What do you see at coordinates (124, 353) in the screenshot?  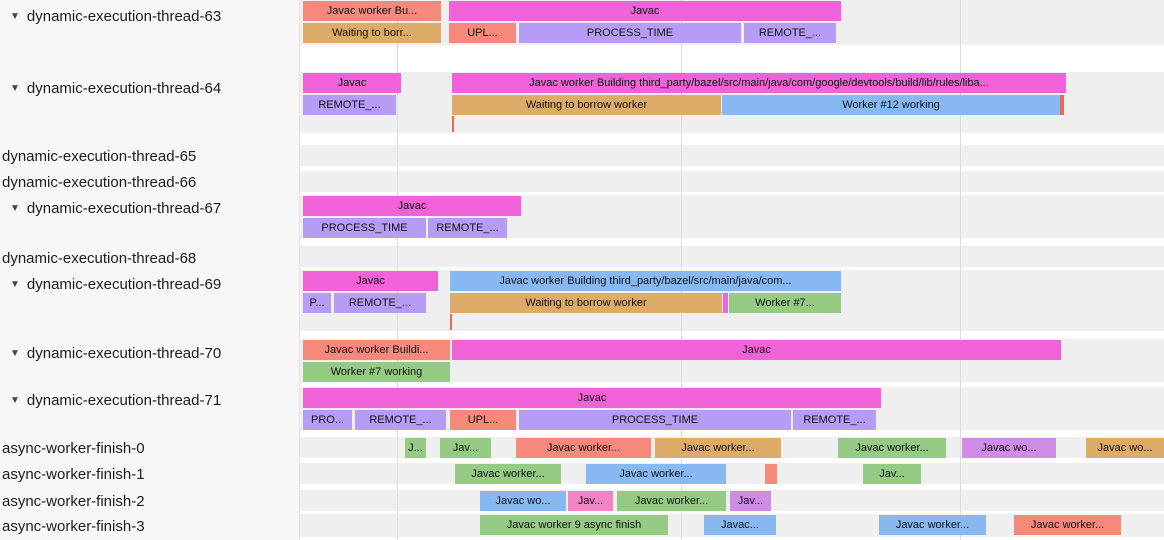 I see `track-name: dynamic-execution-thread-70` at bounding box center [124, 353].